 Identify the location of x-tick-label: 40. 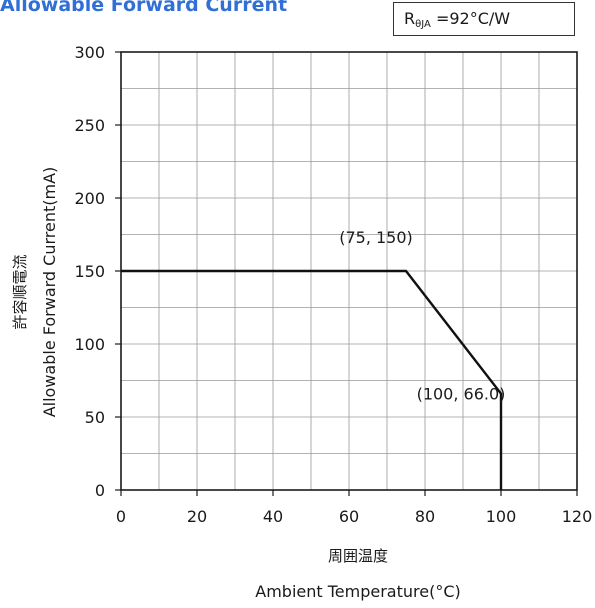
(273, 516).